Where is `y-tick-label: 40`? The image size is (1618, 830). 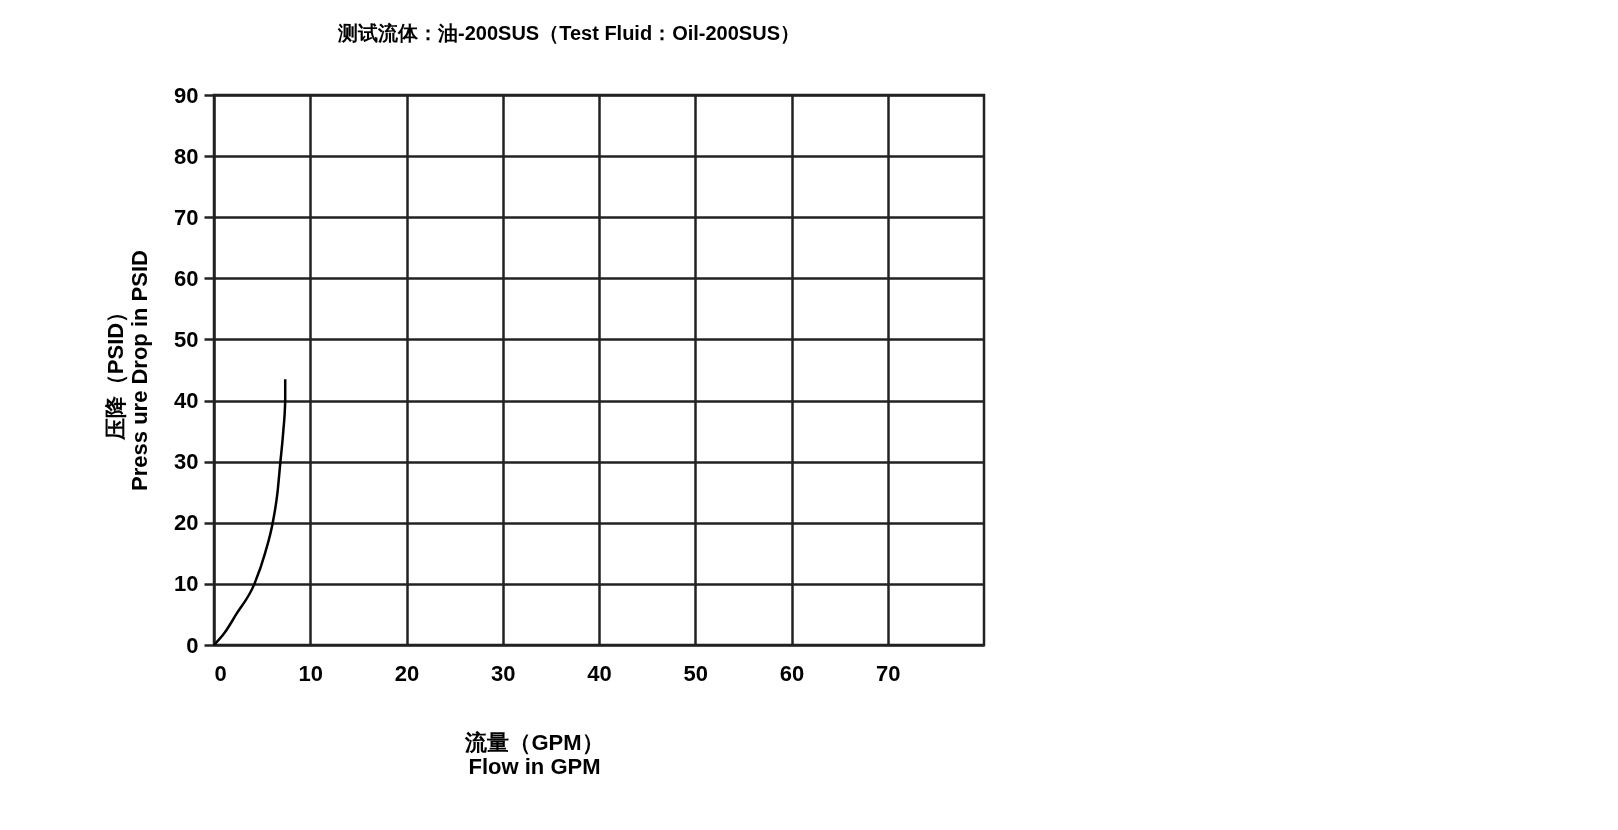 y-tick-label: 40 is located at coordinates (186, 401).